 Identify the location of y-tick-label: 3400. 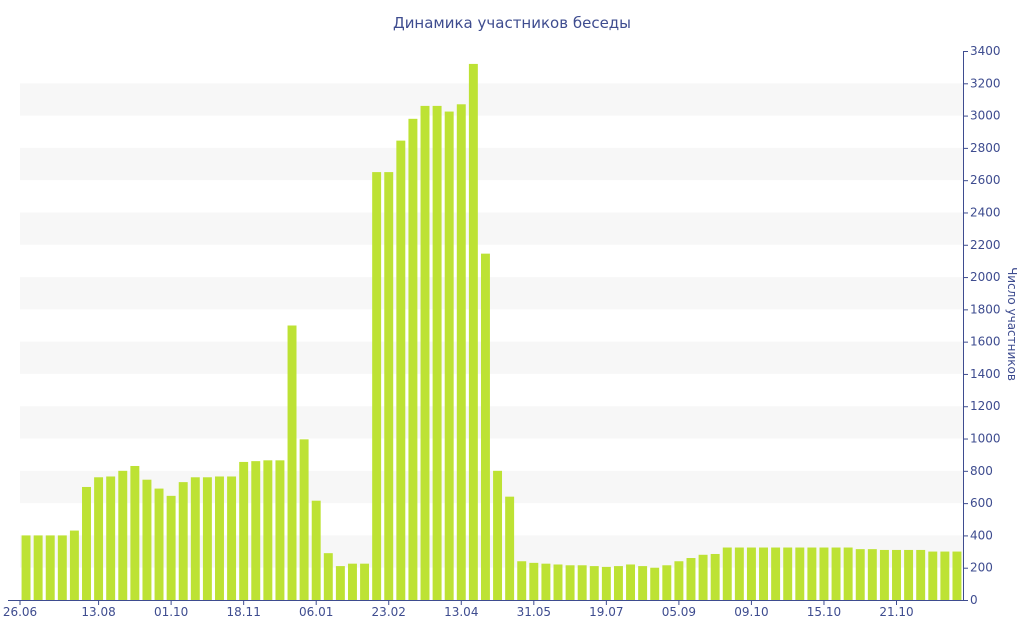
(985, 51).